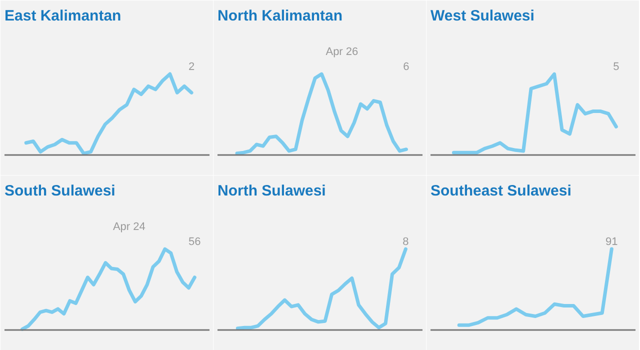 The width and height of the screenshot is (640, 350). What do you see at coordinates (63, 16) in the screenshot?
I see `chart-title: East Kalimantan` at bounding box center [63, 16].